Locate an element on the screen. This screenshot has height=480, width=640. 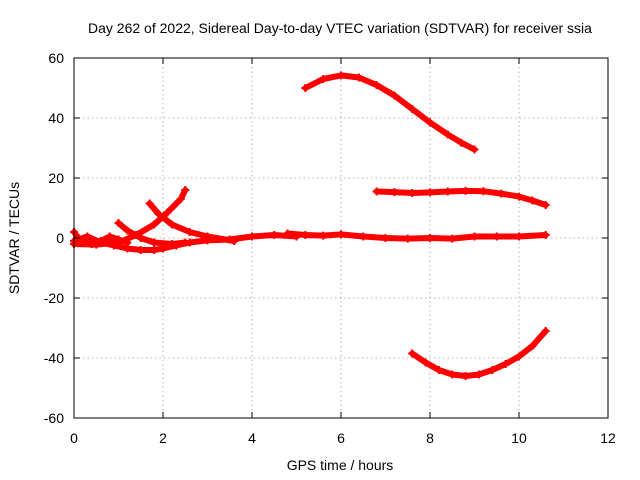
series-line-falling-arc-a is located at coordinates (192, 222).